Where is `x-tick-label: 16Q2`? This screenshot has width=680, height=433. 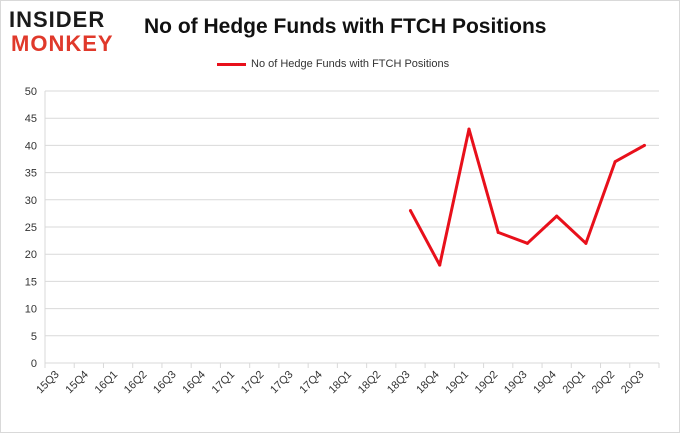 x-tick-label: 16Q2 is located at coordinates (136, 383).